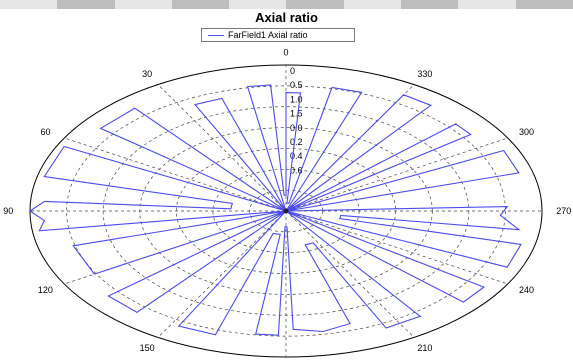 The image size is (573, 362). I want to click on radial-tick-label: 1.5, so click(296, 114).